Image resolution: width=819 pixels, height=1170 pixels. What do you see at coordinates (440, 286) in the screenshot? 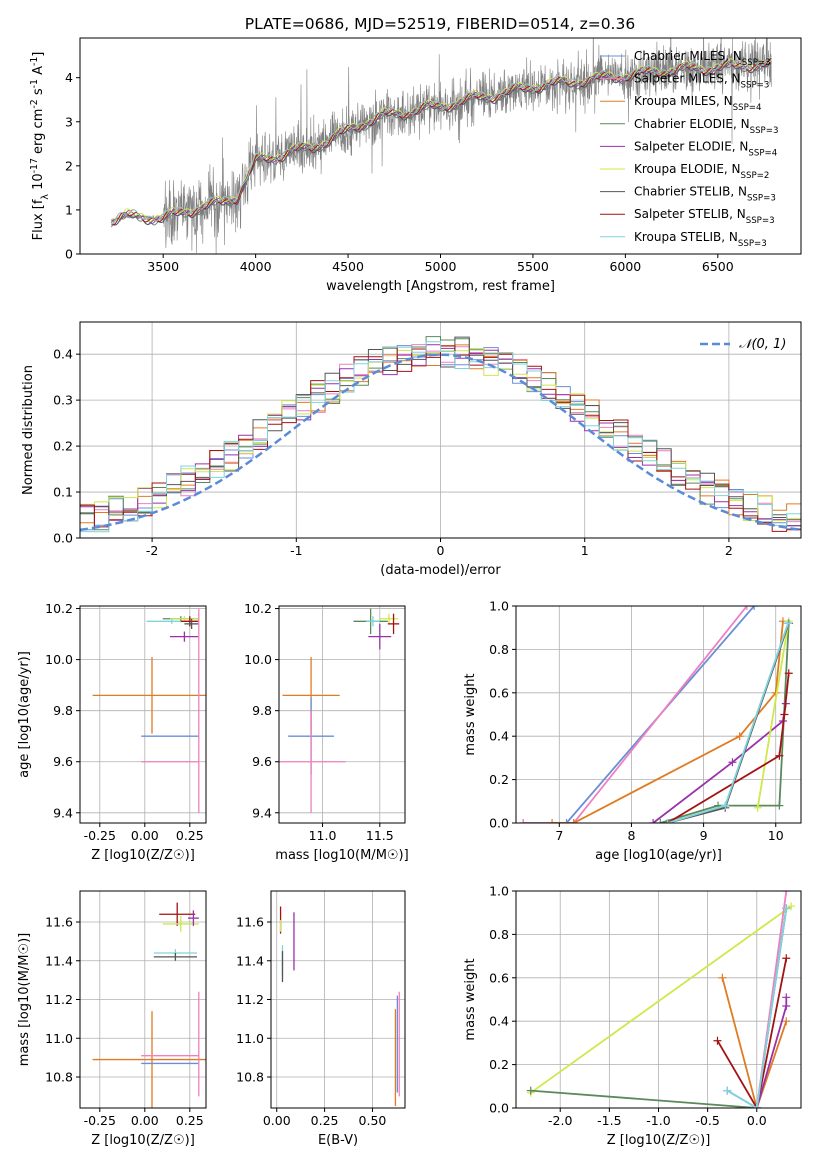
I see `x-axis-label: wavelength [Angstrom, rest frame]` at bounding box center [440, 286].